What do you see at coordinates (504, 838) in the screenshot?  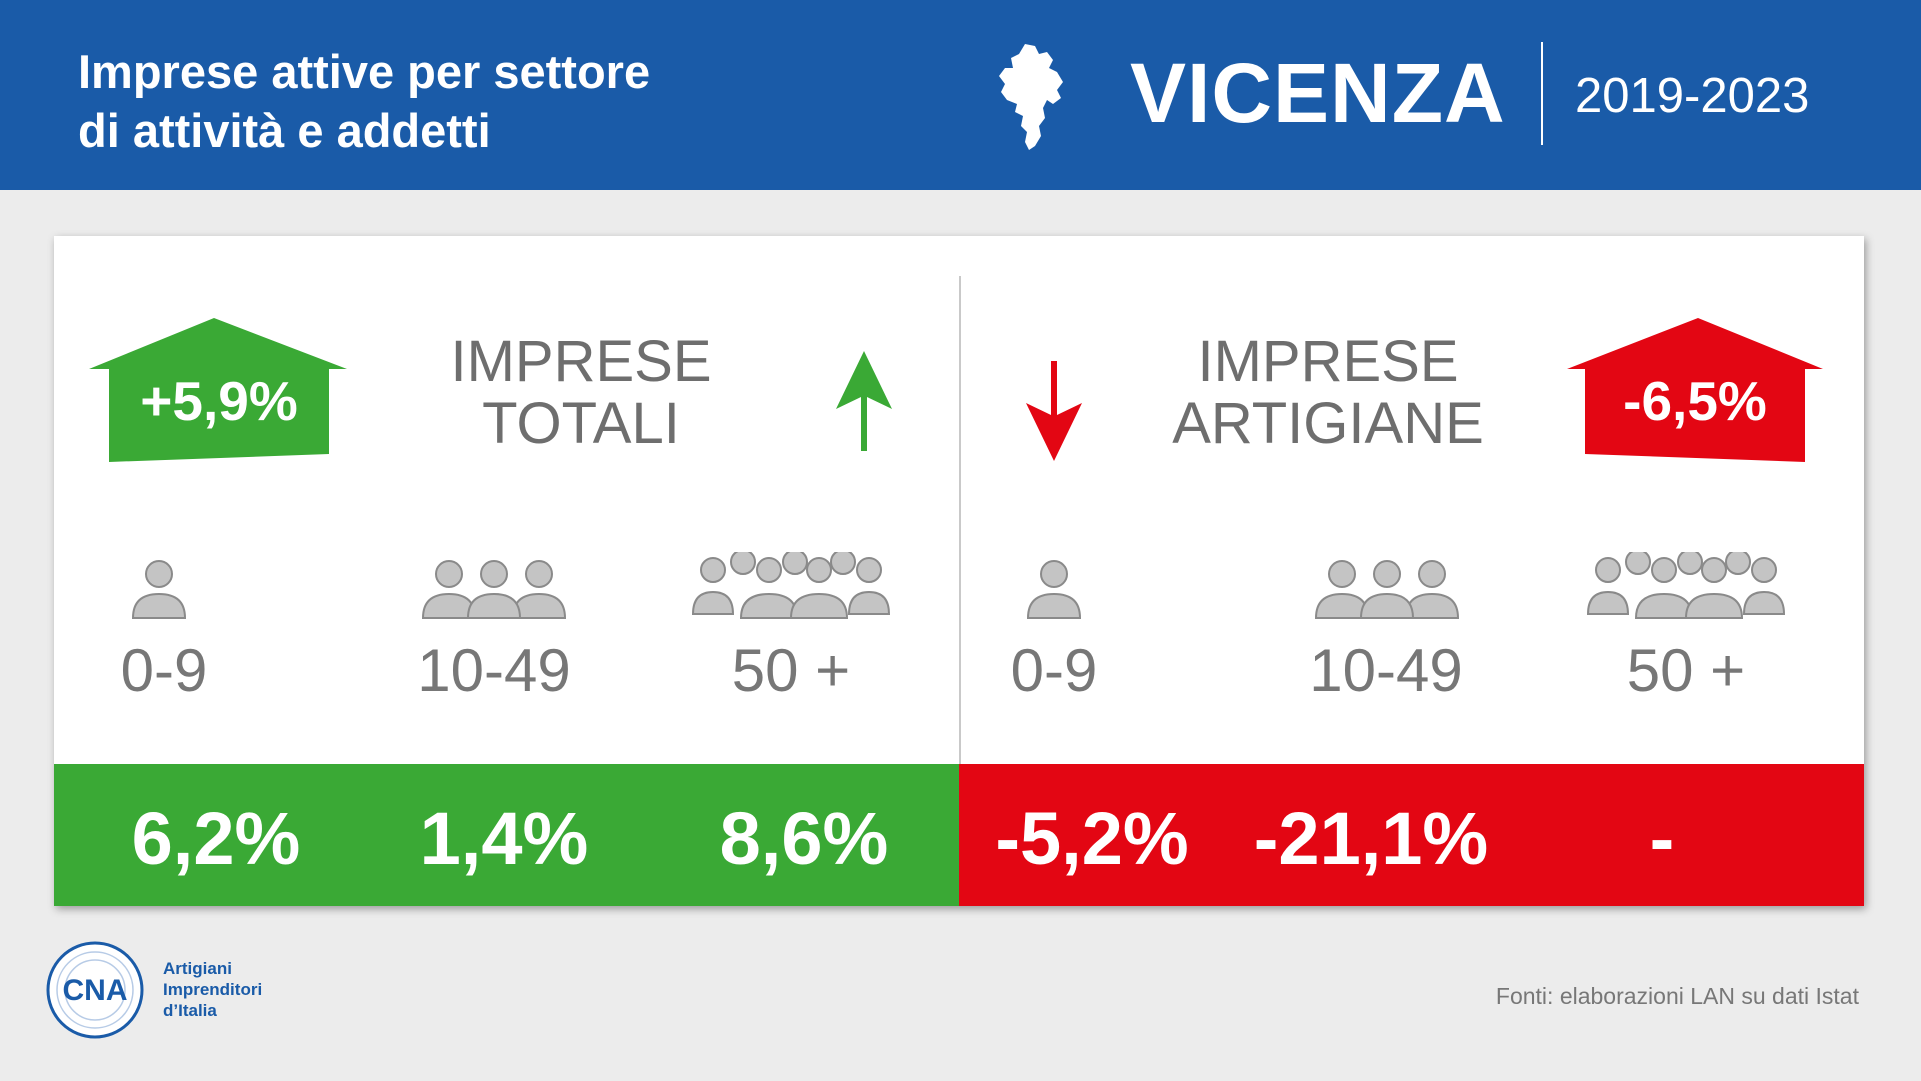 I see `totali-value-10-49: 1,4%` at bounding box center [504, 838].